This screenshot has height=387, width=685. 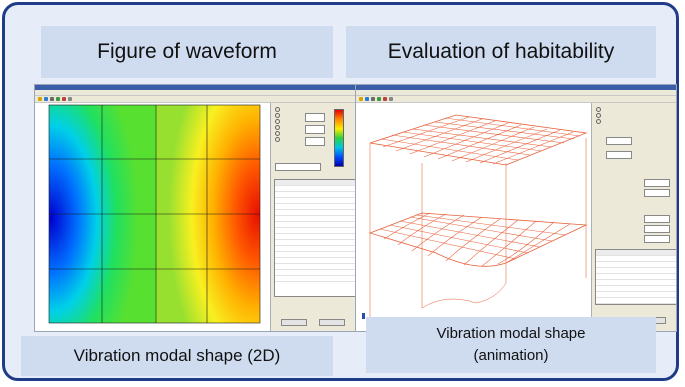 What do you see at coordinates (633, 217) in the screenshot?
I see `habitability-control-panel` at bounding box center [633, 217].